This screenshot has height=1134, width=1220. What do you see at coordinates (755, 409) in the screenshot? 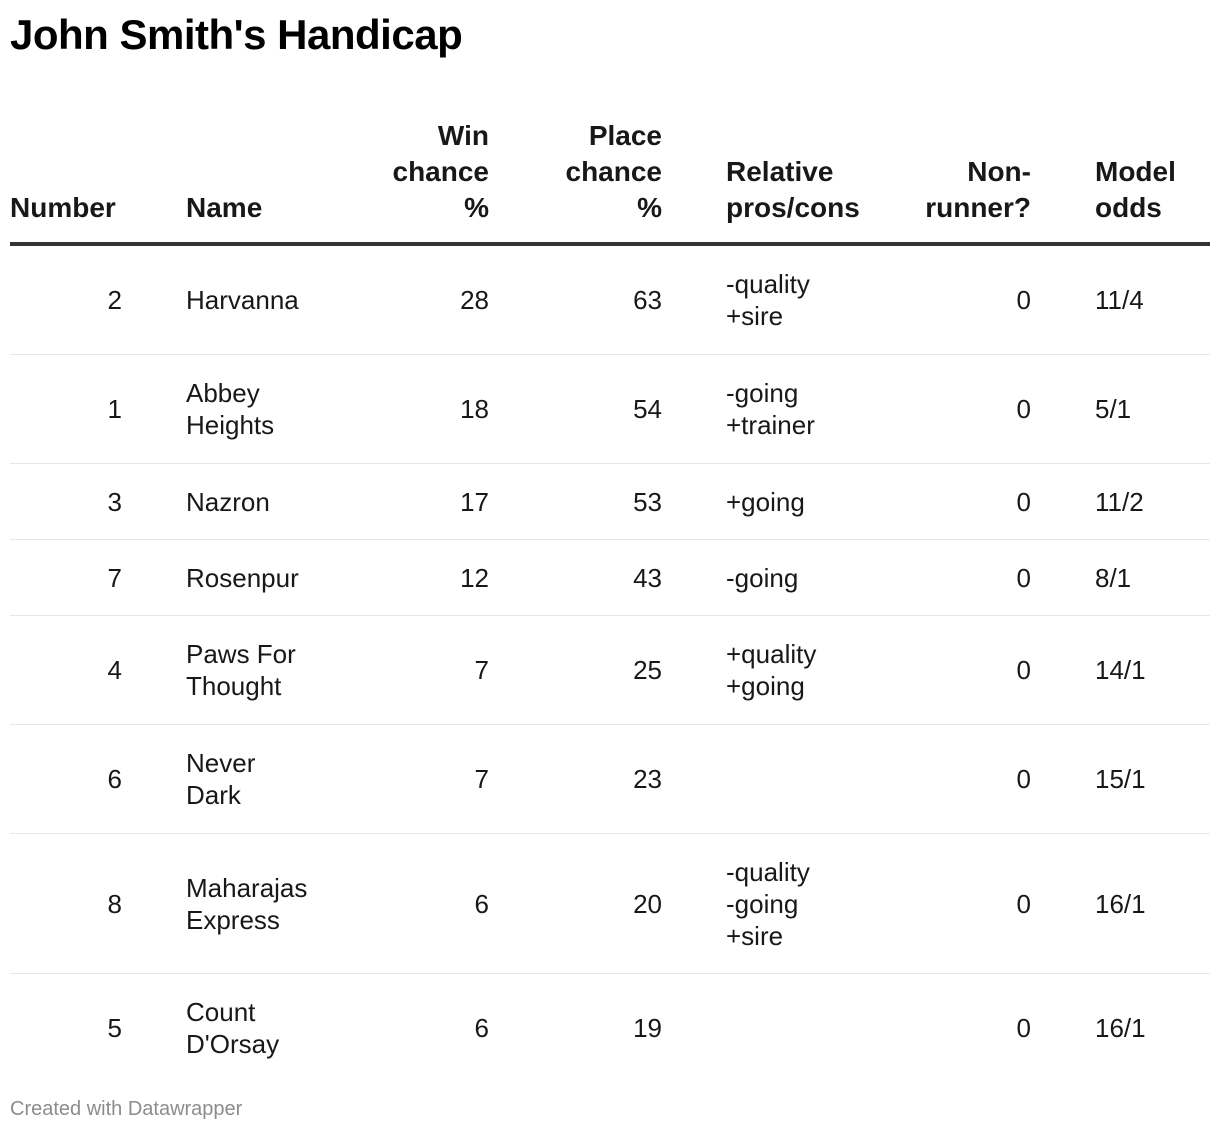
I see `cell-pros-cons: -going +trainer` at bounding box center [755, 409].